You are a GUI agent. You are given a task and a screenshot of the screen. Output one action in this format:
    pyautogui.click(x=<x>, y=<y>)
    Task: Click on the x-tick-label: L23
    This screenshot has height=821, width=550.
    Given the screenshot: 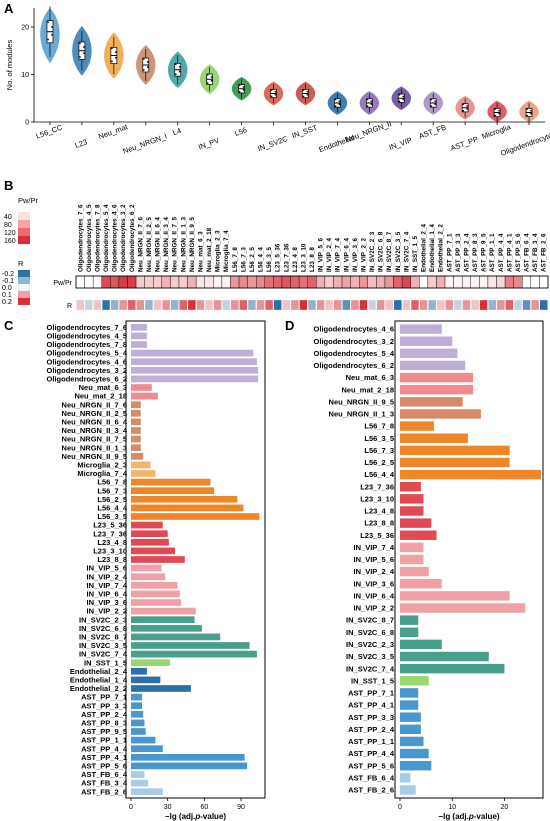 What is the action you would take?
    pyautogui.click(x=81, y=143)
    